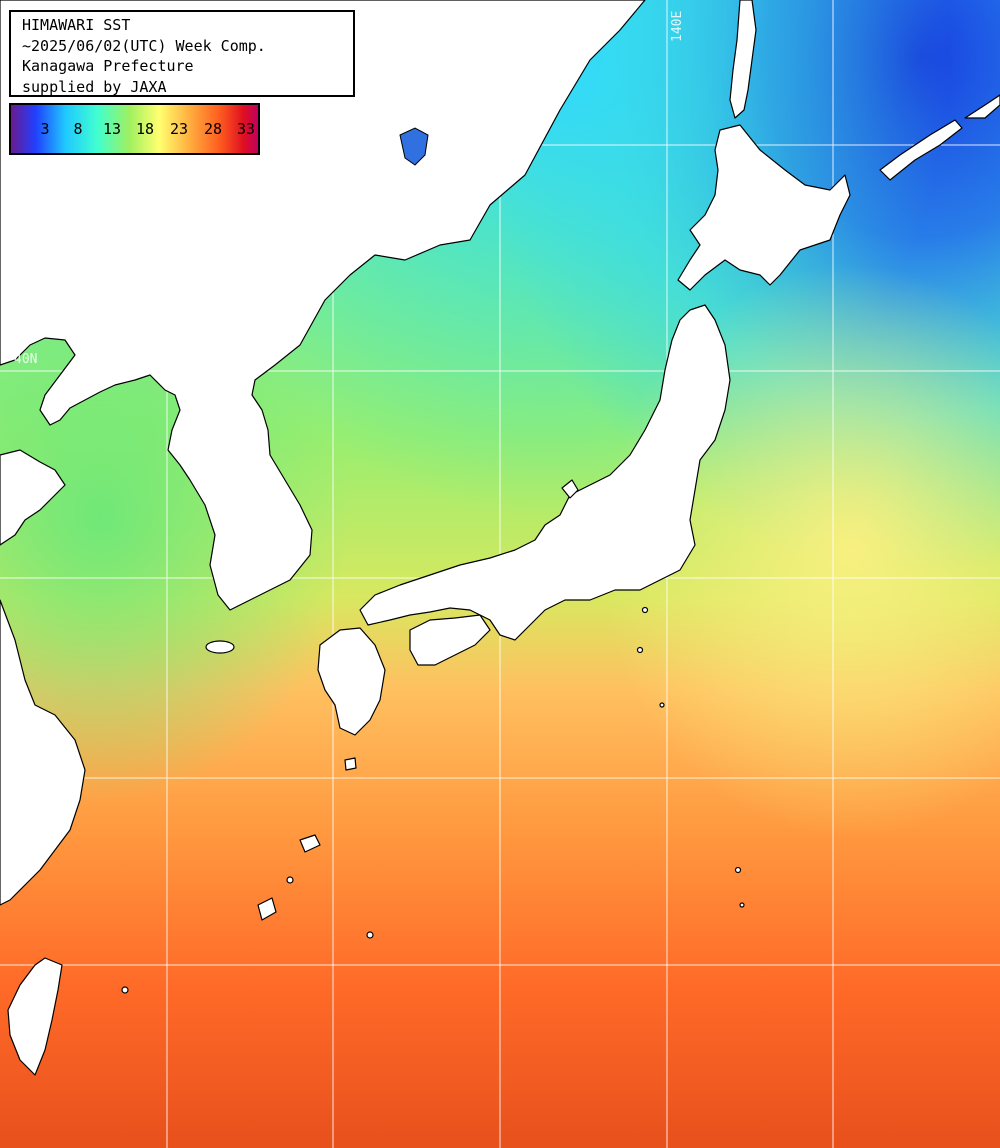 This screenshot has height=1148, width=1000. I want to click on legend-tick: 33, so click(246, 129).